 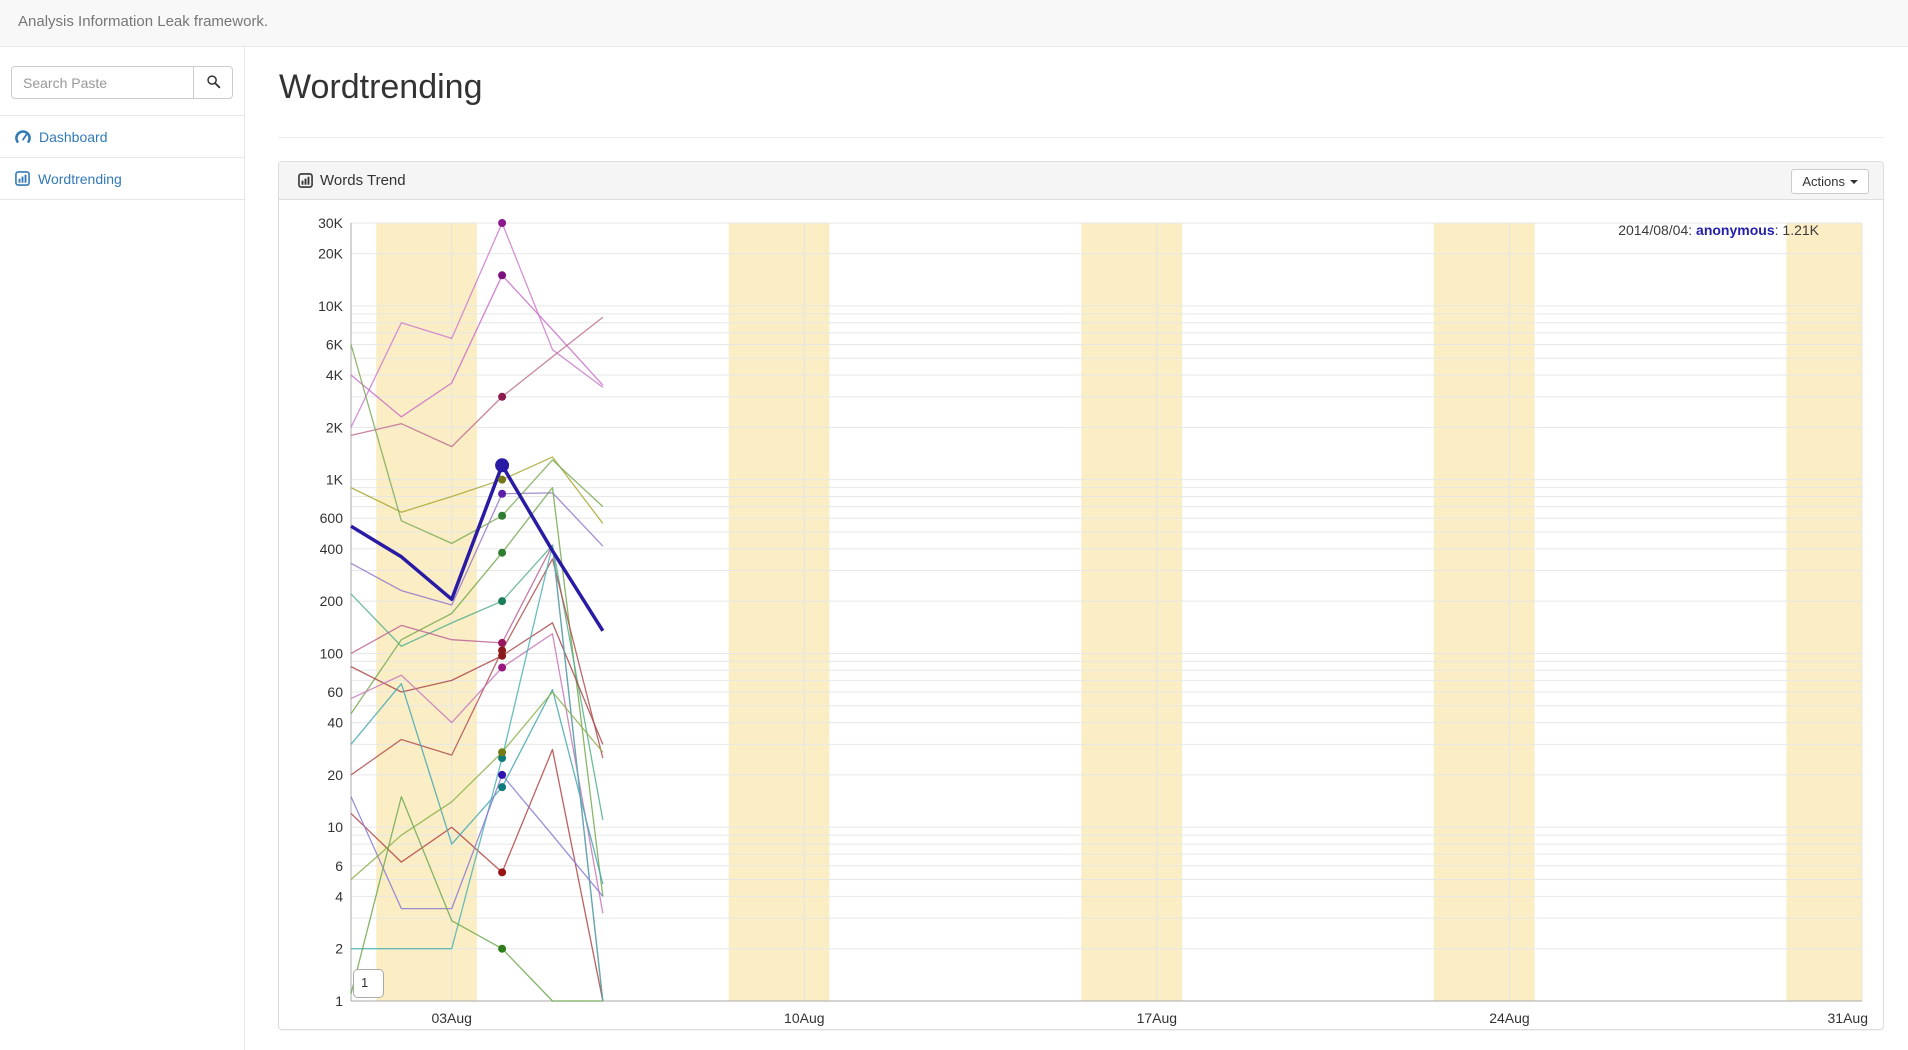 What do you see at coordinates (143, 21) in the screenshot?
I see `app-title: Analysis Information Leak framework.` at bounding box center [143, 21].